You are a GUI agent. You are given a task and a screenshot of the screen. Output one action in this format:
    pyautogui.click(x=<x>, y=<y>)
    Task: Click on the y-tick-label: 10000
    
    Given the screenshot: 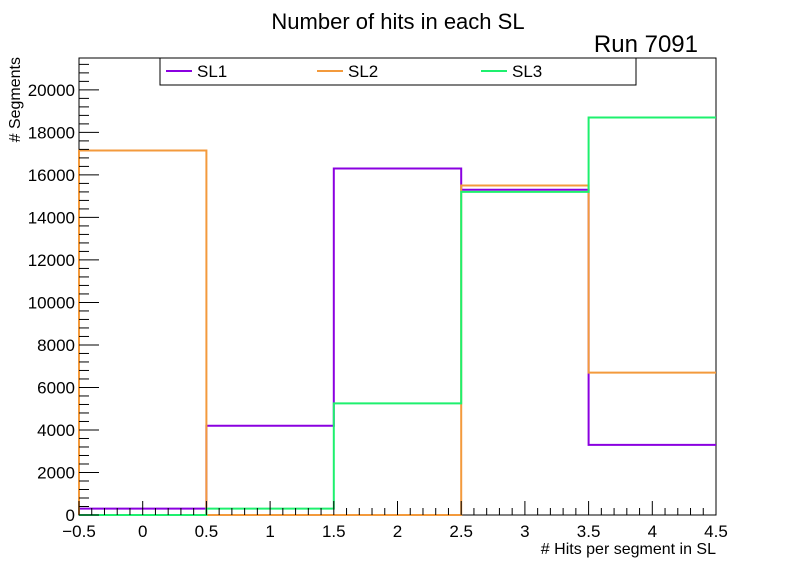 What is the action you would take?
    pyautogui.click(x=51, y=302)
    